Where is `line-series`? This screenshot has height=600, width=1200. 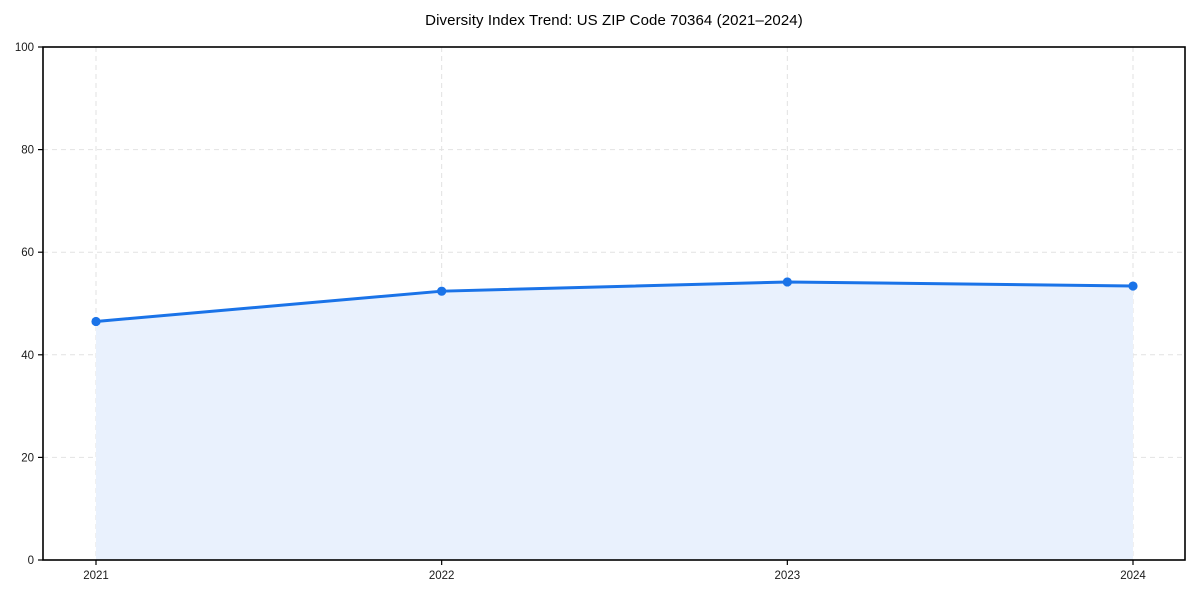 line-series is located at coordinates (614, 301).